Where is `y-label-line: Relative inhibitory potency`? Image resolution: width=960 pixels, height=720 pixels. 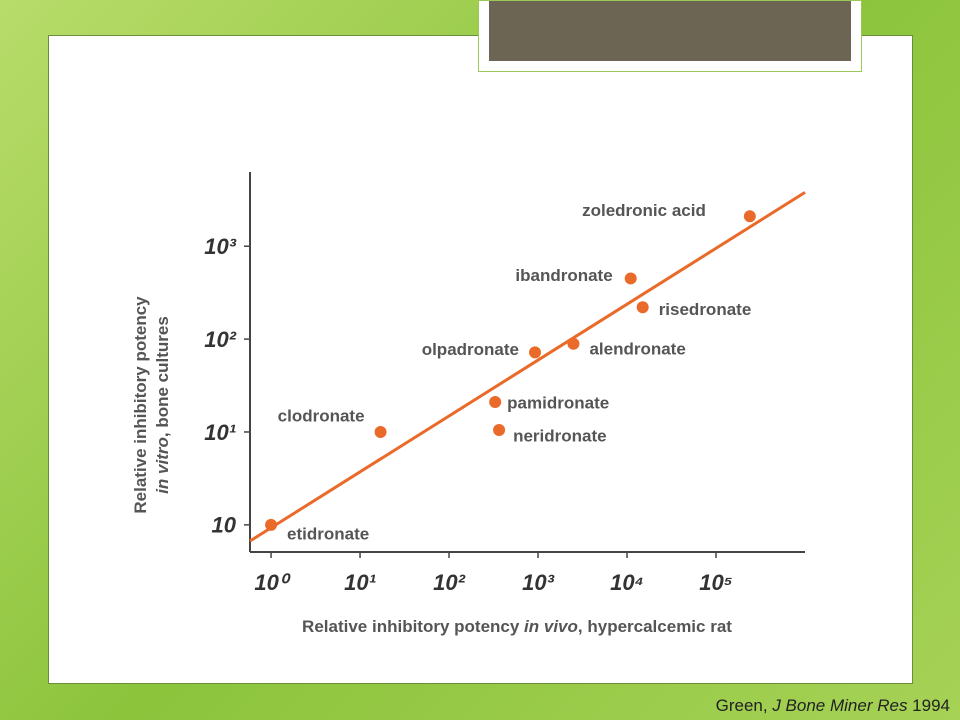 y-label-line: Relative inhibitory potency is located at coordinates (140, 405).